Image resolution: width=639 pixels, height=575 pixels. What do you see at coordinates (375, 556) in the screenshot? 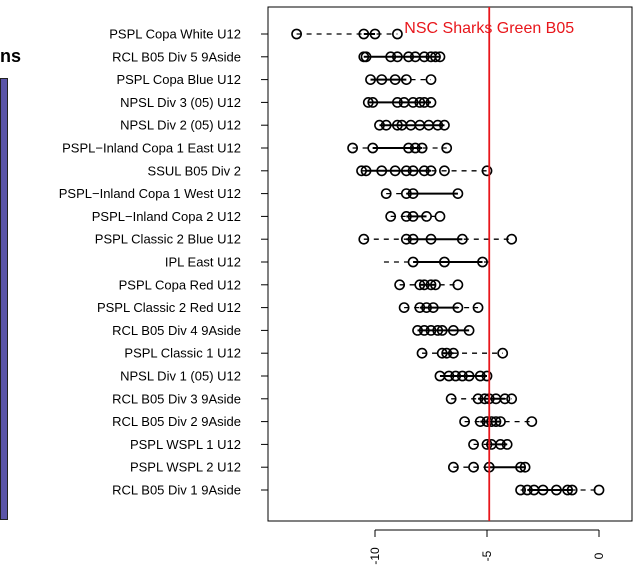
I see `x-tick-label: -10` at bounding box center [375, 556].